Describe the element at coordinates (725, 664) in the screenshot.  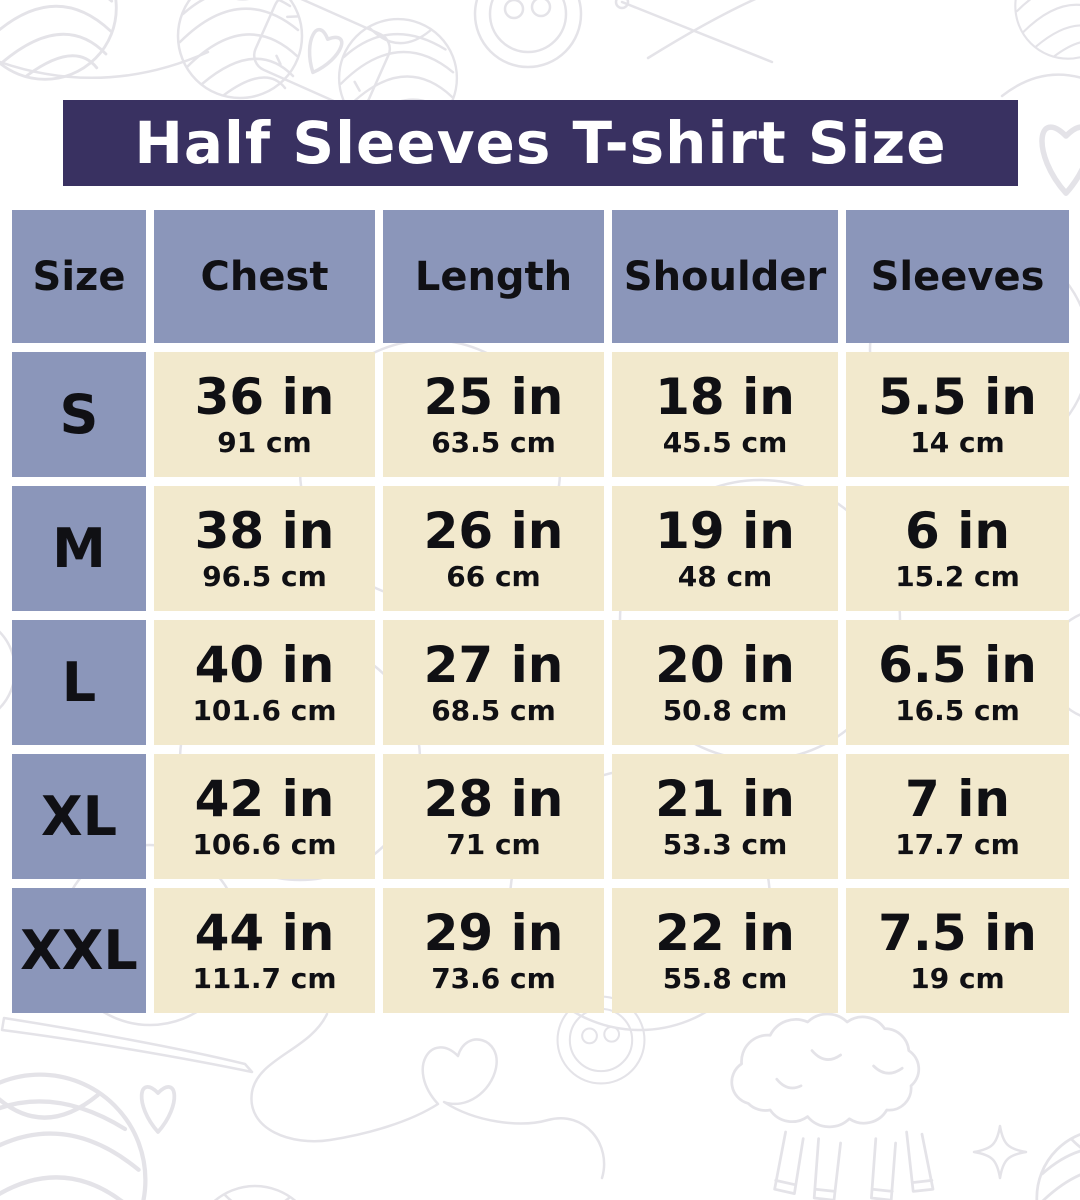
I see `inch-value: 20 in` at that location.